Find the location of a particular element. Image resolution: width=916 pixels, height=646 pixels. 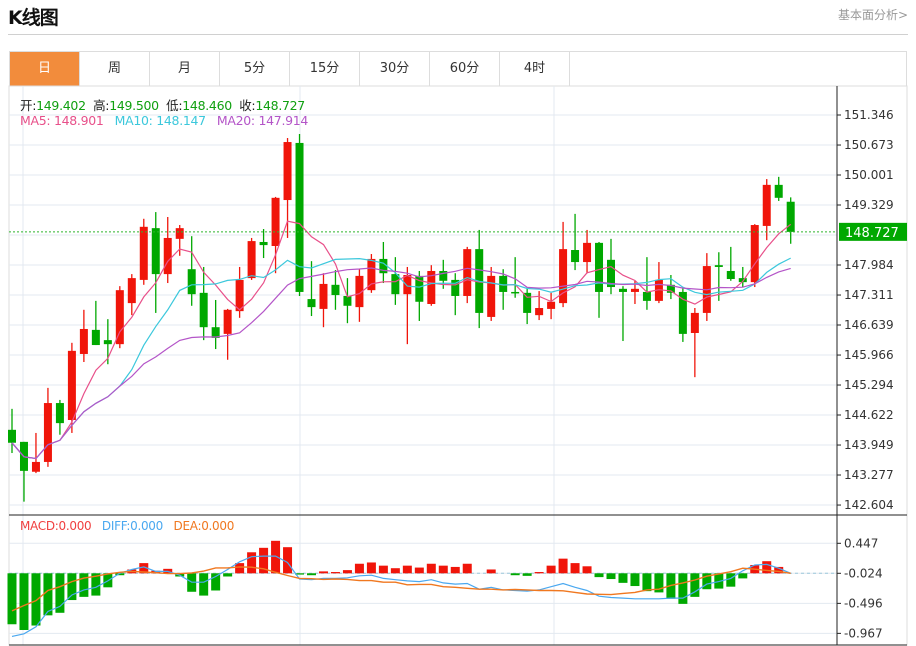

tab-4hour: 4时 is located at coordinates (535, 69).